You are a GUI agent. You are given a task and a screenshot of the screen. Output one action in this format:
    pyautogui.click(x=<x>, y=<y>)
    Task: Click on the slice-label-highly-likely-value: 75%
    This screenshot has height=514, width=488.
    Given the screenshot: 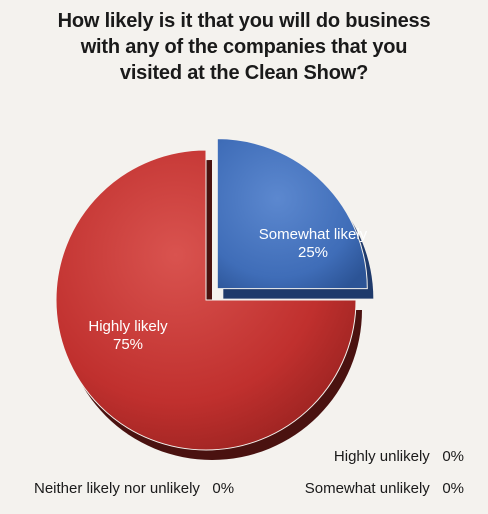 What is the action you would take?
    pyautogui.click(x=128, y=344)
    